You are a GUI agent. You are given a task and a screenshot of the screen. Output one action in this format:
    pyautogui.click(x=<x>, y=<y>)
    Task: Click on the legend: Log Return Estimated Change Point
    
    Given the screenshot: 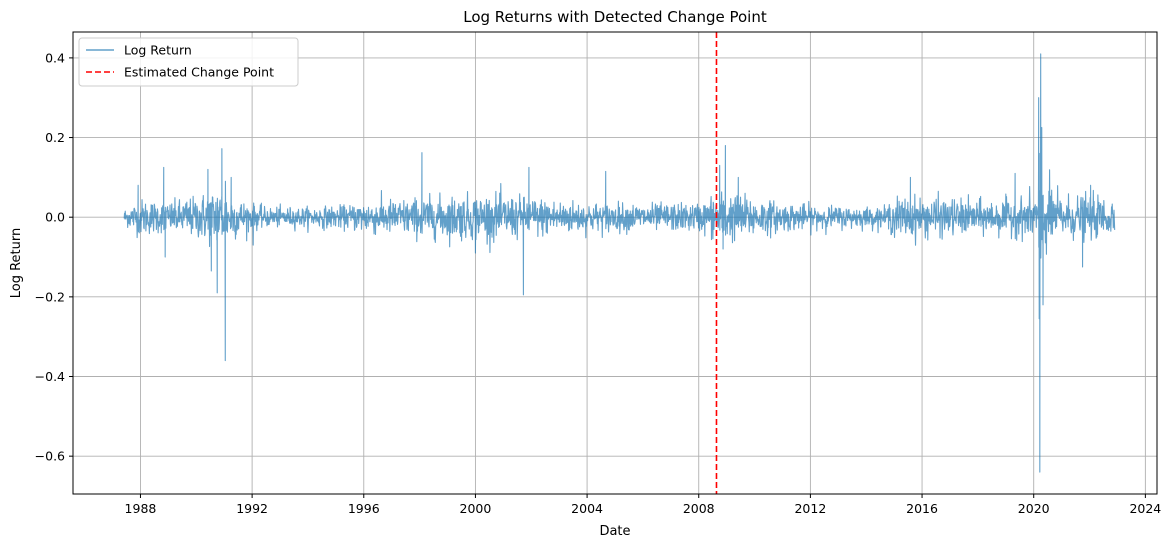 What is the action you would take?
    pyautogui.click(x=188, y=62)
    